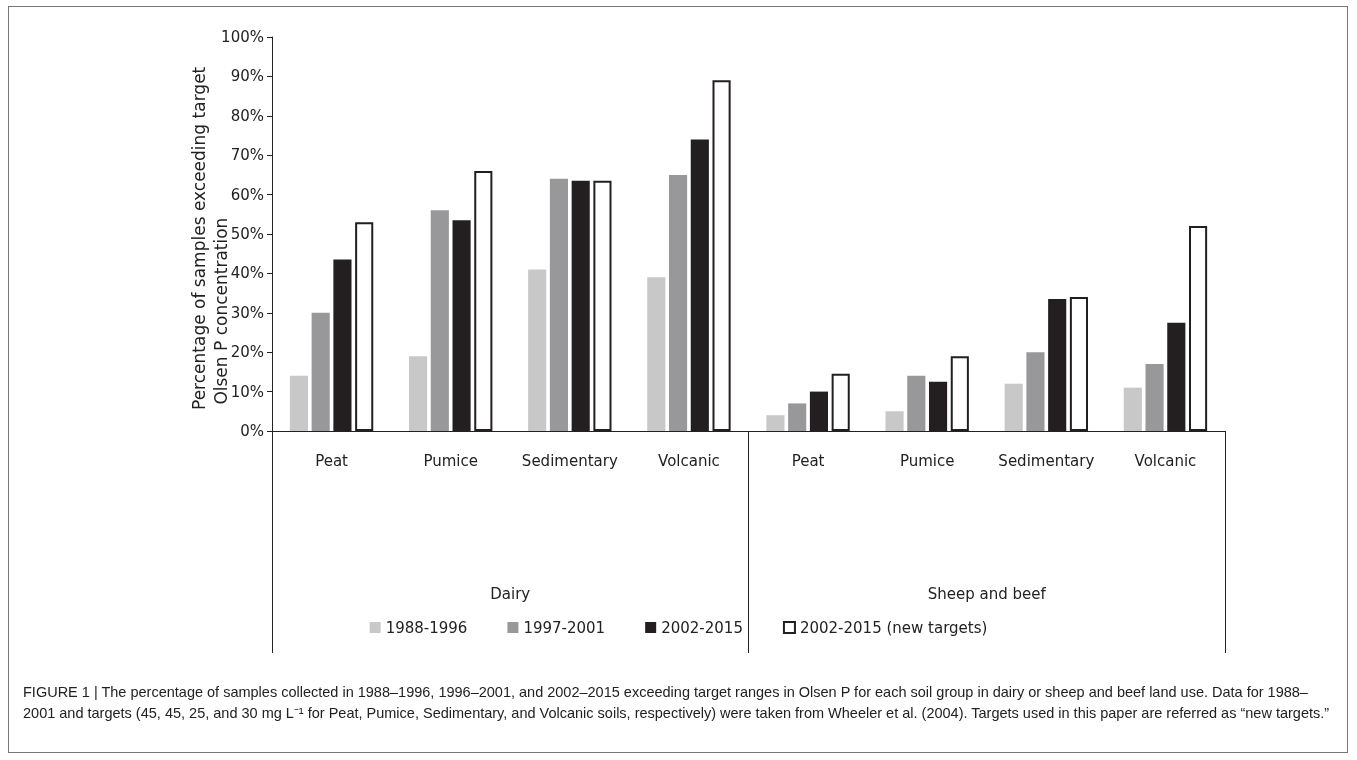 The width and height of the screenshot is (1357, 760). What do you see at coordinates (426, 627) in the screenshot?
I see `legend-label: 1988-1996` at bounding box center [426, 627].